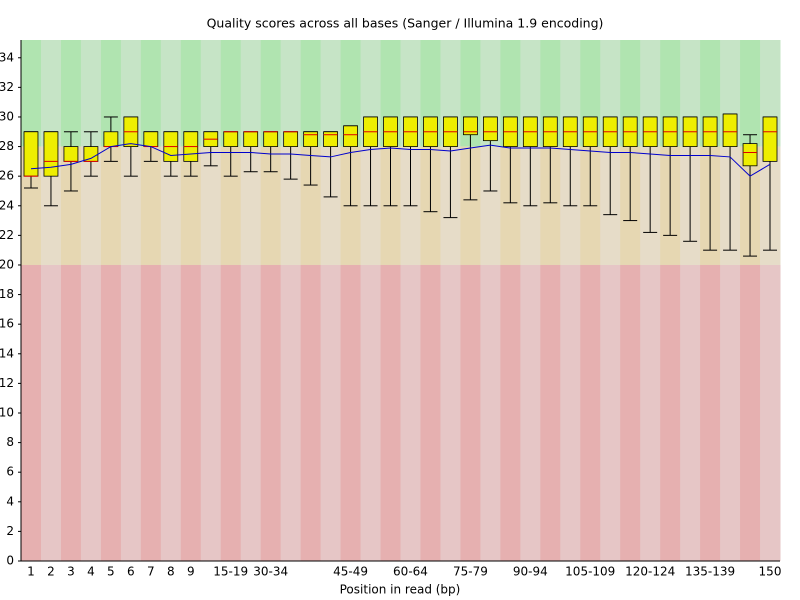 This screenshot has height=600, width=800. Describe the element at coordinates (7, 235) in the screenshot. I see `y-tick-label: 22` at that location.